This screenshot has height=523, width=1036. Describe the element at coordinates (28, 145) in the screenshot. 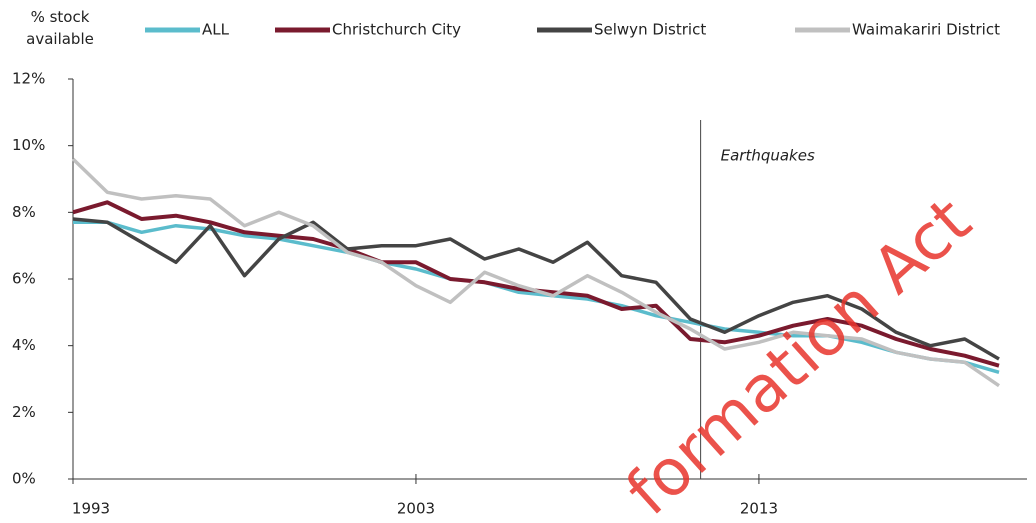

I see `y-tick-label: 10%` at that location.